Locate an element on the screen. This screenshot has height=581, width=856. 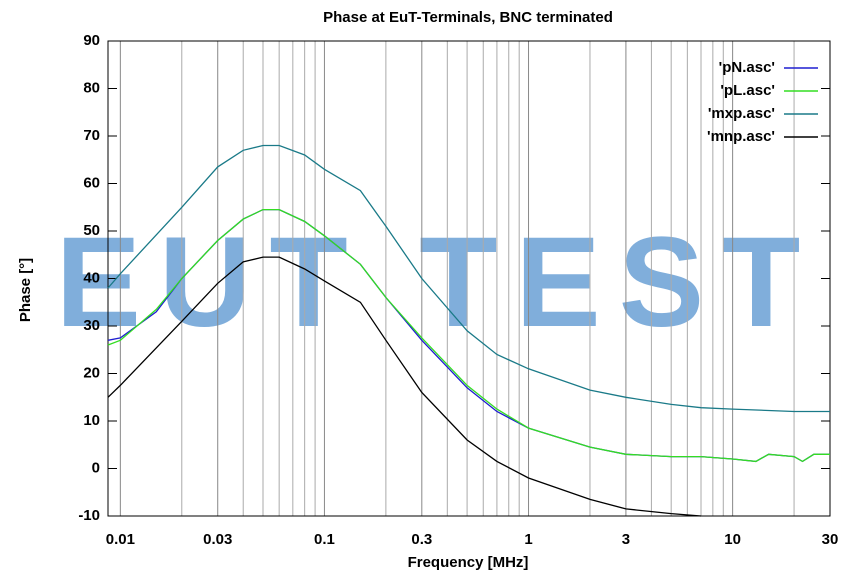
x-tick-label: 10 is located at coordinates (732, 539).